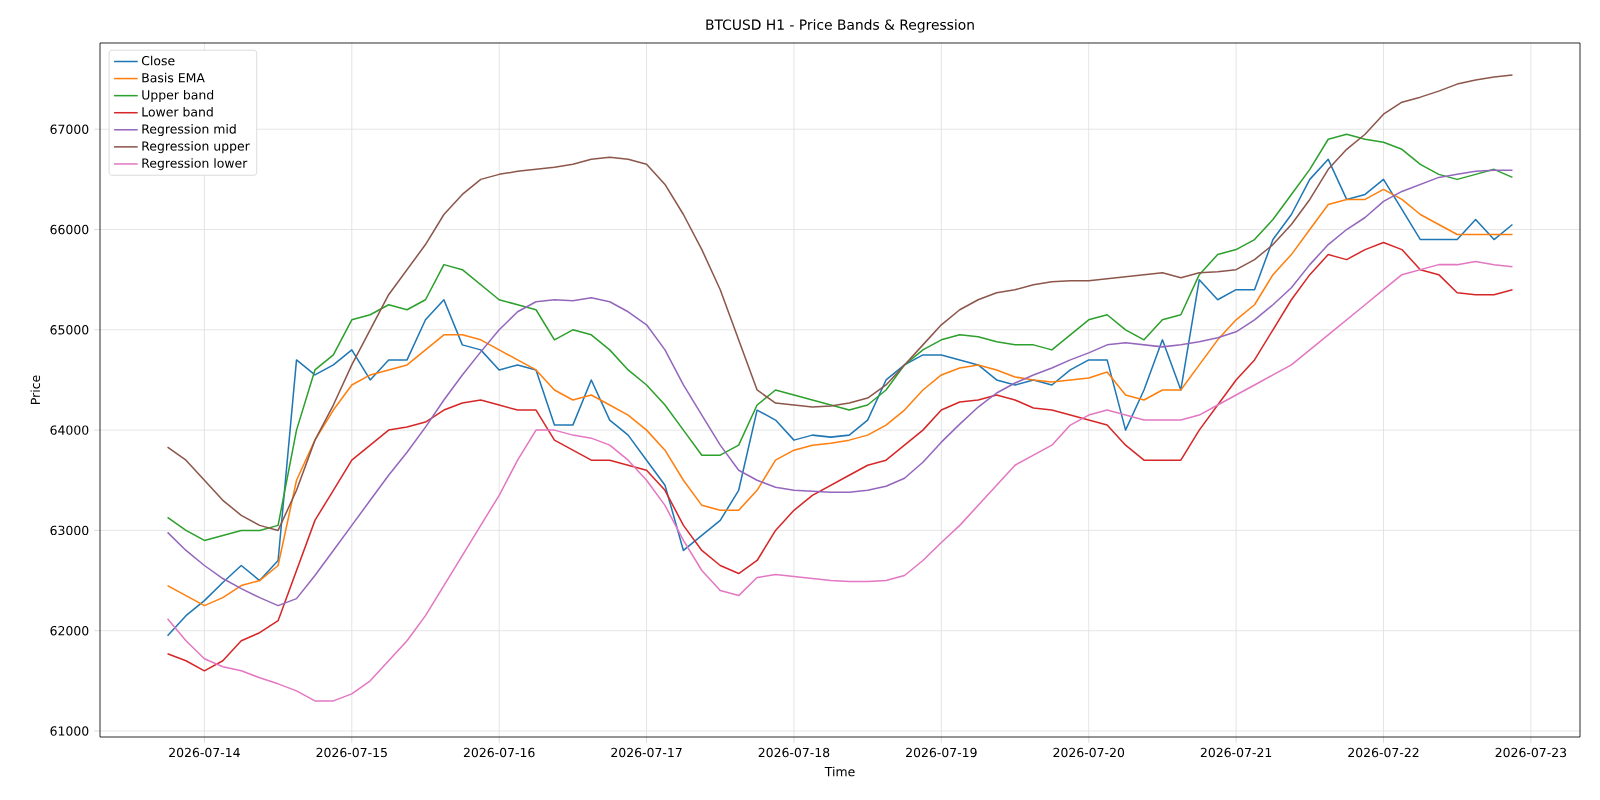 Image resolution: width=1600 pixels, height=800 pixels. Describe the element at coordinates (204, 752) in the screenshot. I see `x-tick-label: 2026-07-14` at that location.